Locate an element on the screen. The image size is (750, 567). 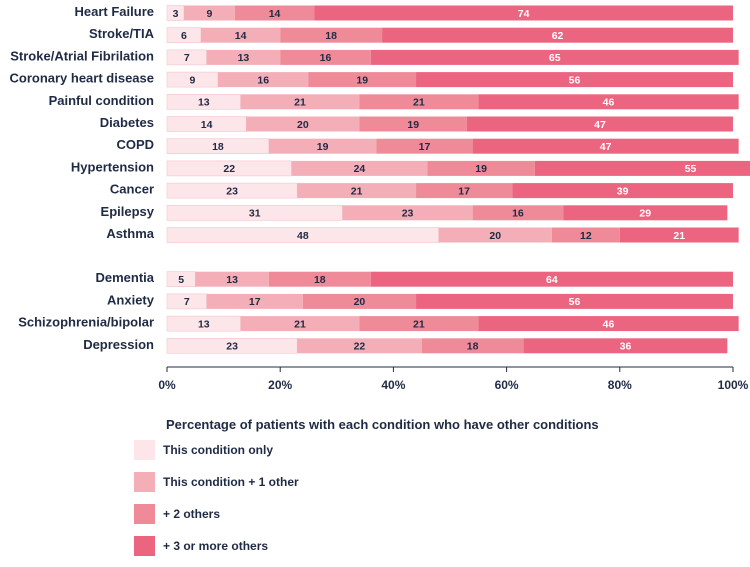
category-label: Cancer is located at coordinates (132, 189).